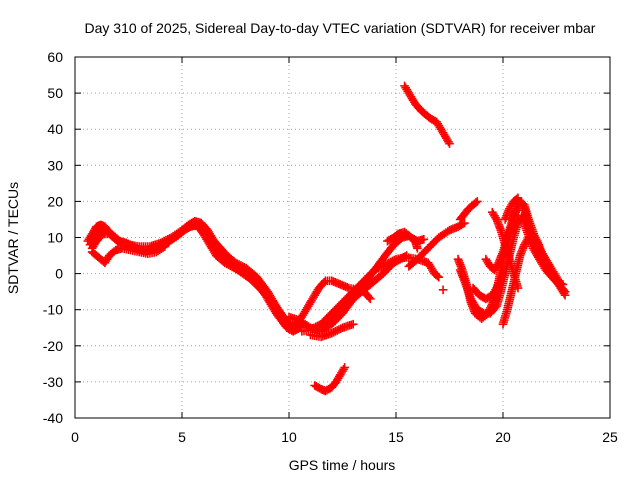 This screenshot has width=640, height=480. I want to click on x-tick-label: 20, so click(503, 437).